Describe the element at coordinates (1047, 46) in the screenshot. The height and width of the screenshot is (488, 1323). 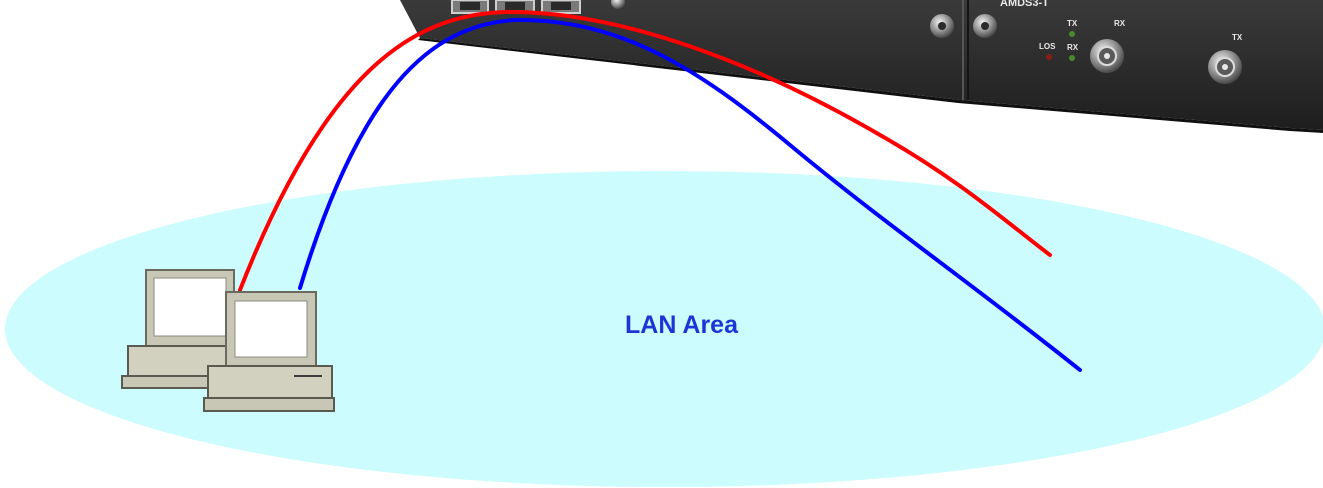
I see `led-label-los: LOS` at that location.